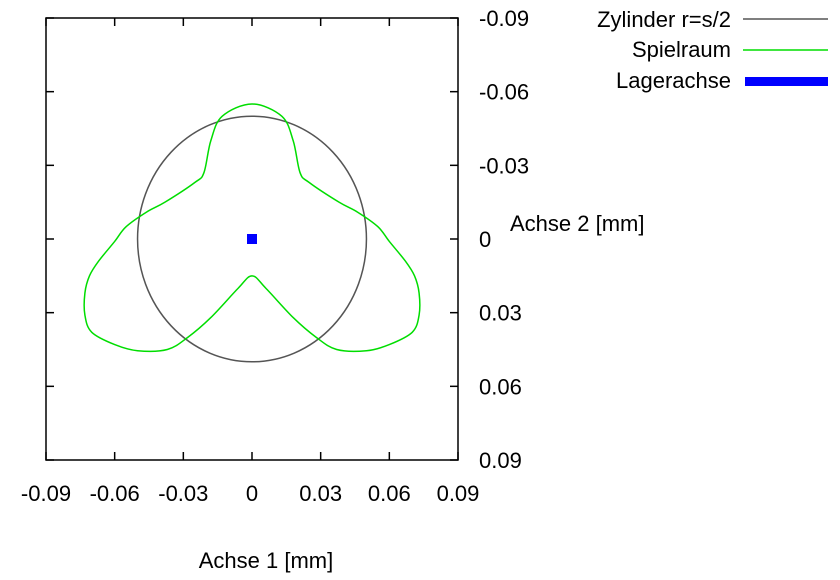  Describe the element at coordinates (458, 493) in the screenshot. I see `x-tick-label: 0.09` at that location.